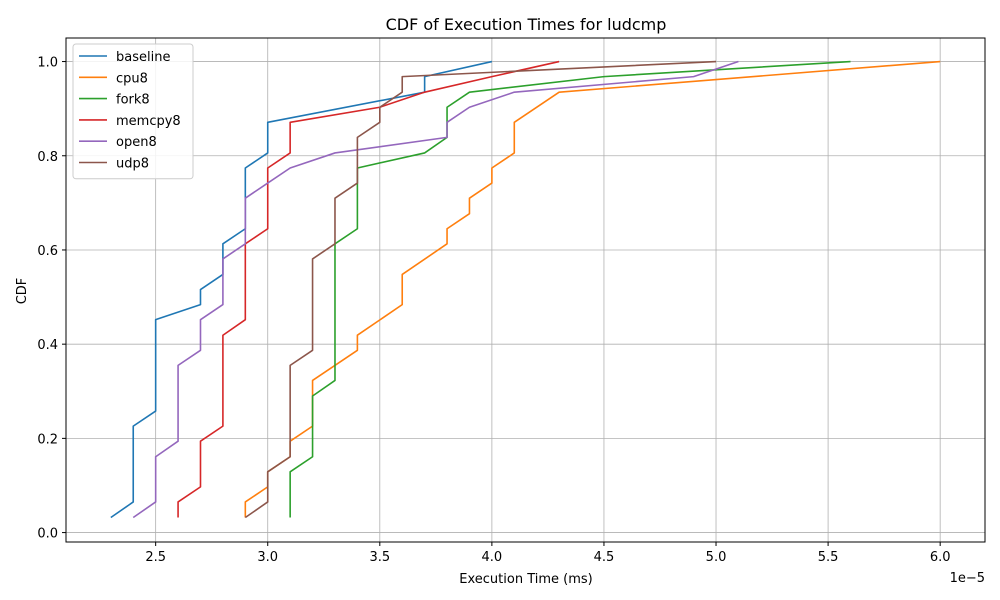 This screenshot has height=600, width=1000. What do you see at coordinates (267, 557) in the screenshot?
I see `x-tick-label: 3.0` at bounding box center [267, 557].